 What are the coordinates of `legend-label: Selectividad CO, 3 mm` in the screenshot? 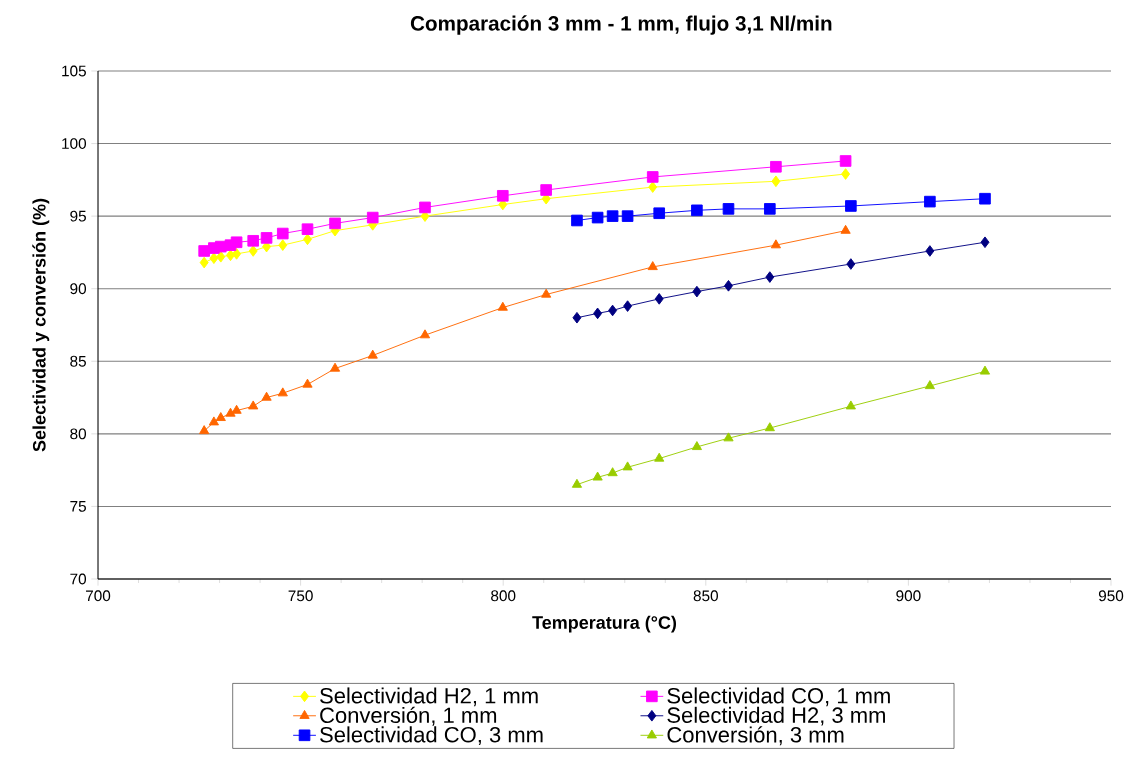 It's located at (431, 736).